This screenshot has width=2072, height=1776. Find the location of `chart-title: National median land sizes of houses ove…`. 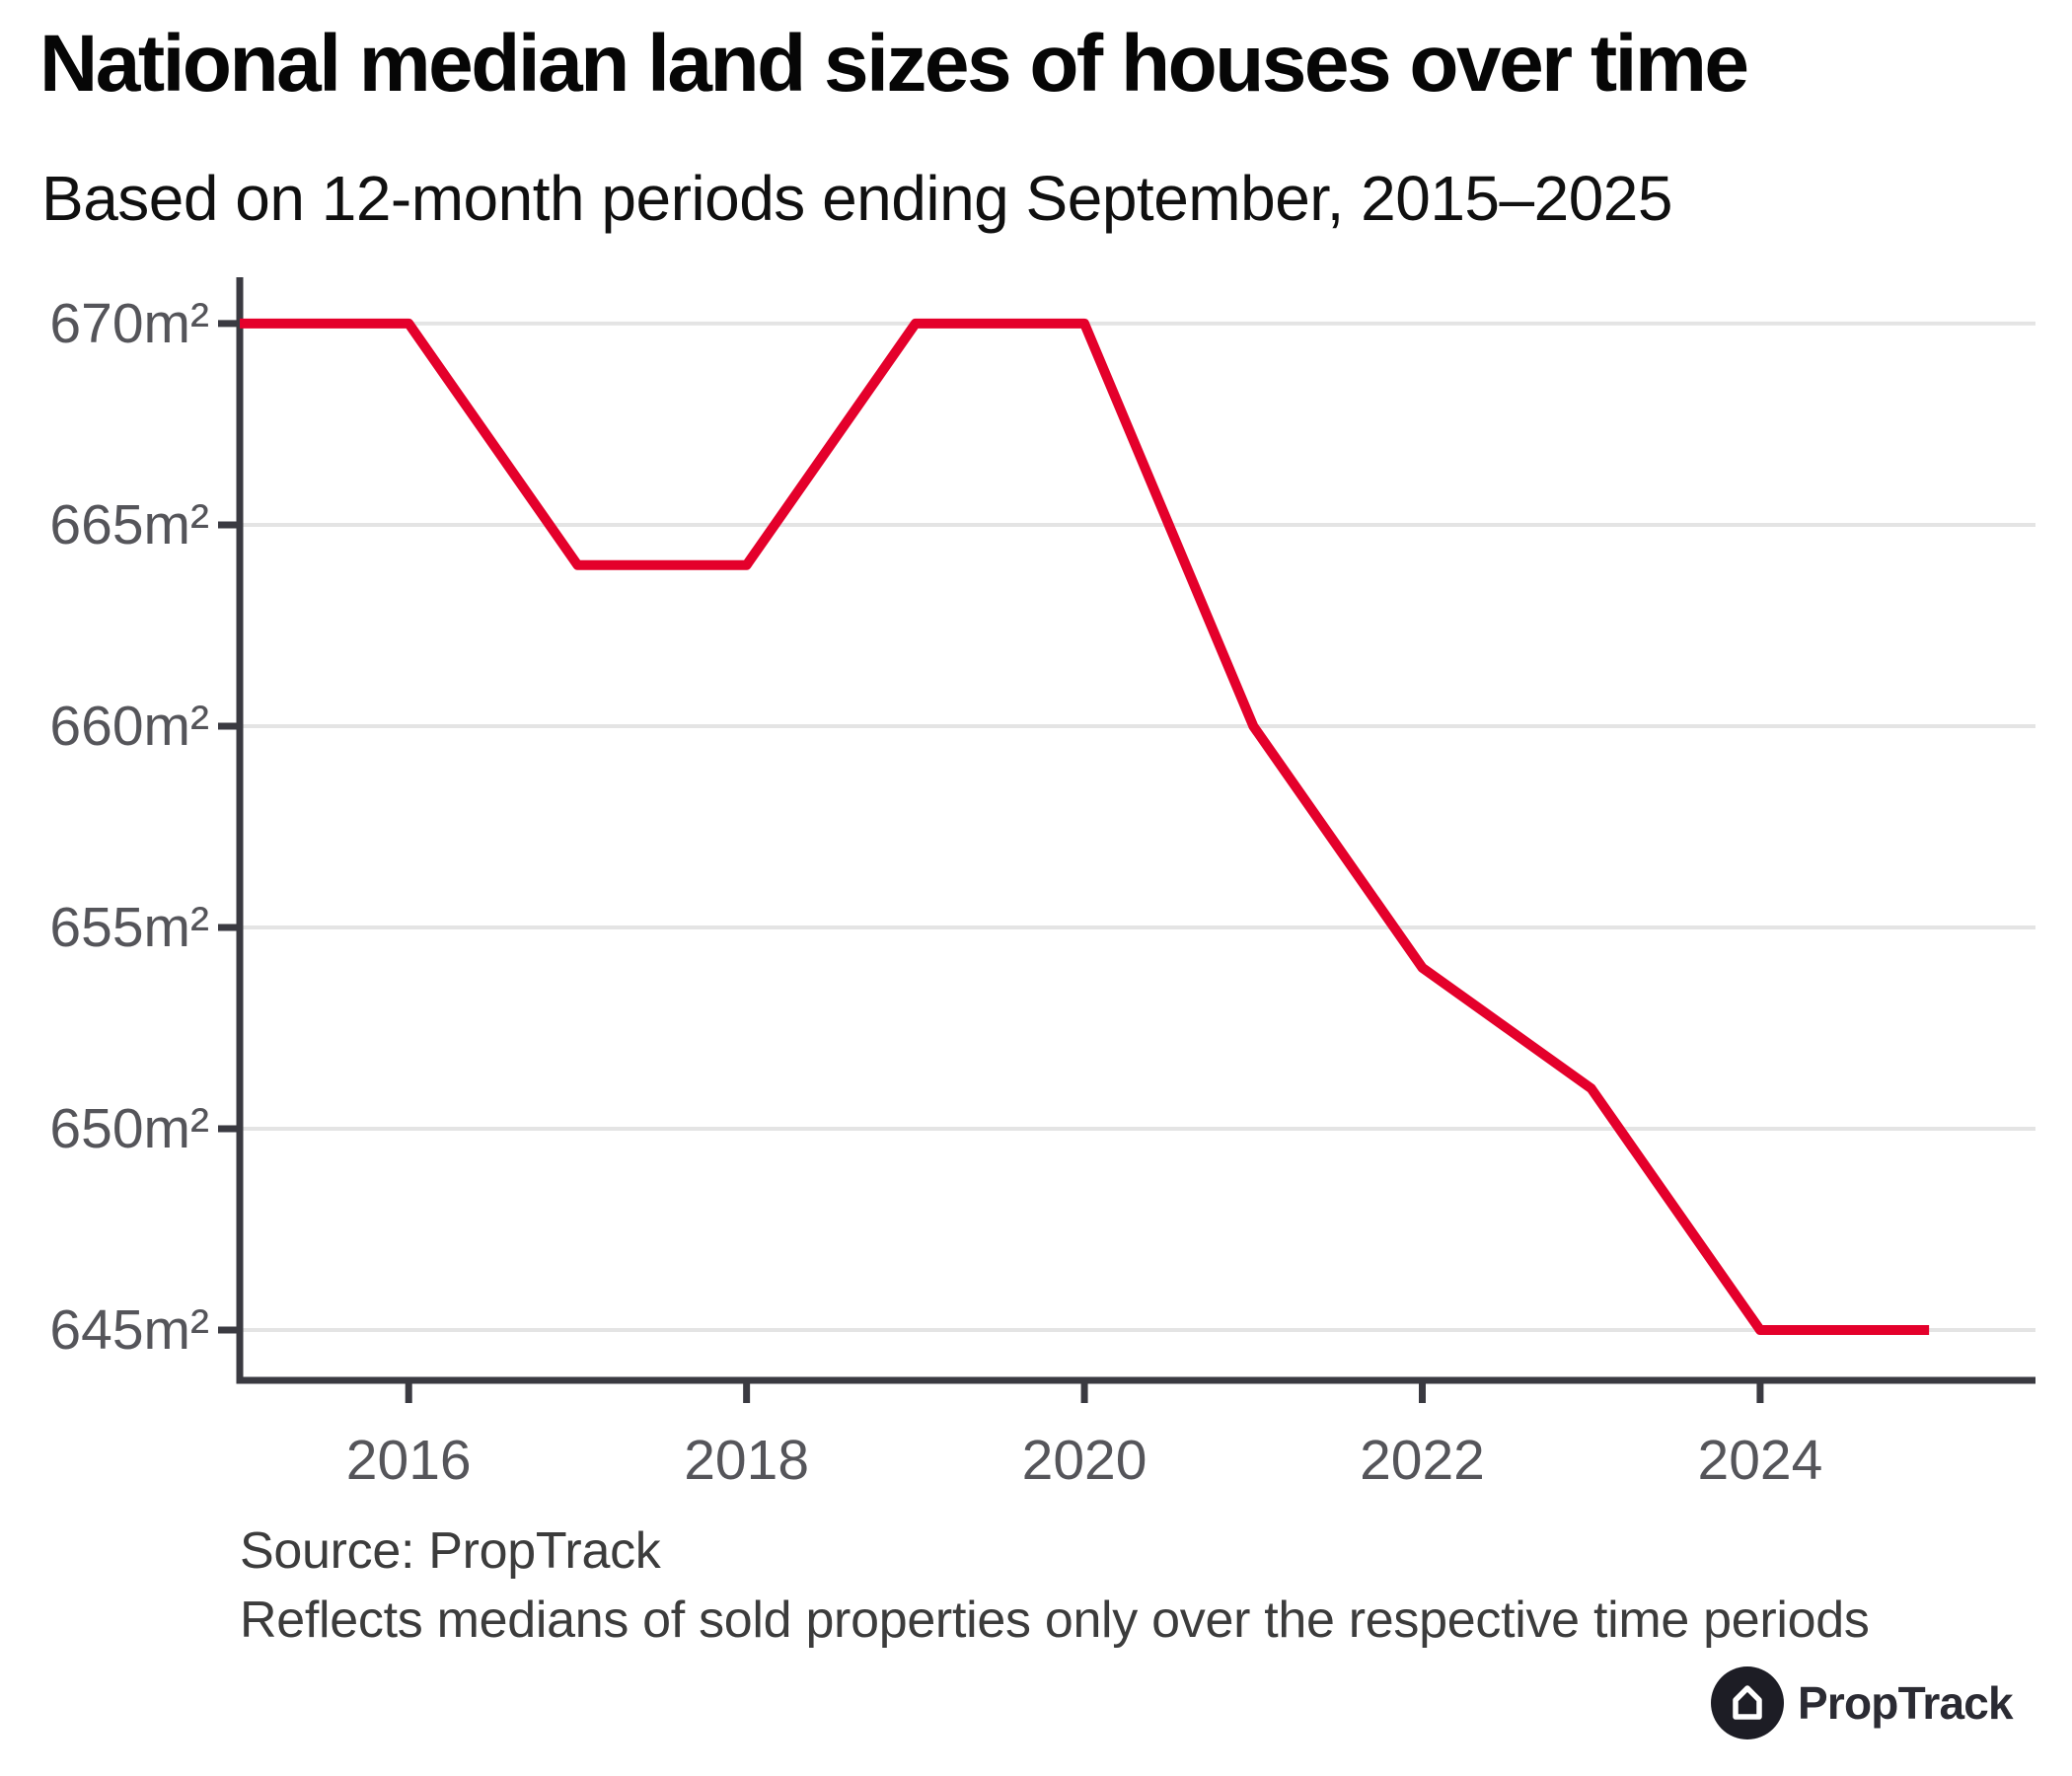

chart-title: National median land sizes of houses ove… is located at coordinates (894, 64).